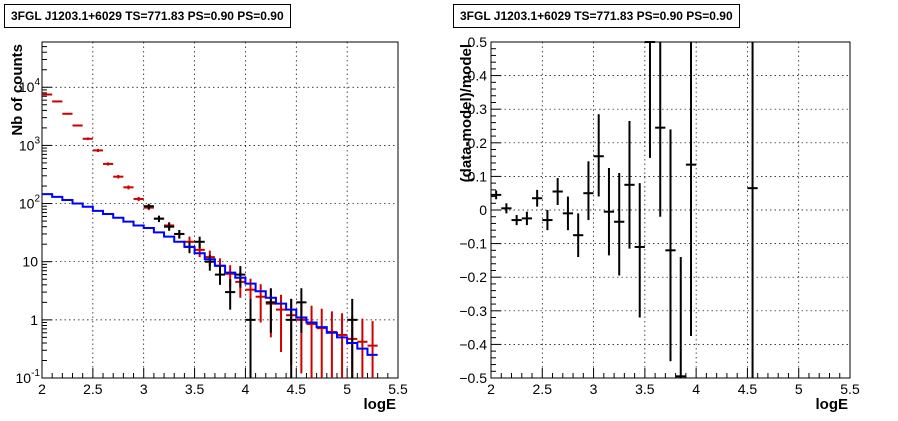 This screenshot has height=421, width=898. Describe the element at coordinates (478, 42) in the screenshot. I see `y-tick-label: 0.5` at that location.